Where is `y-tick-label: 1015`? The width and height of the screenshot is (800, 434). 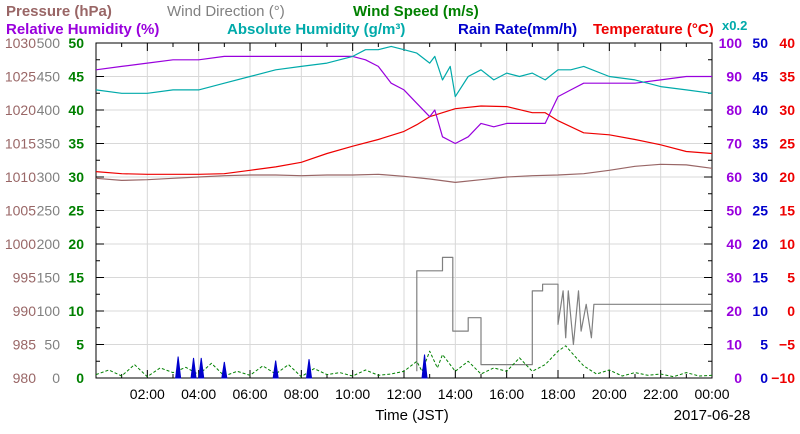
y-tick-label: 1015 is located at coordinates (20, 144).